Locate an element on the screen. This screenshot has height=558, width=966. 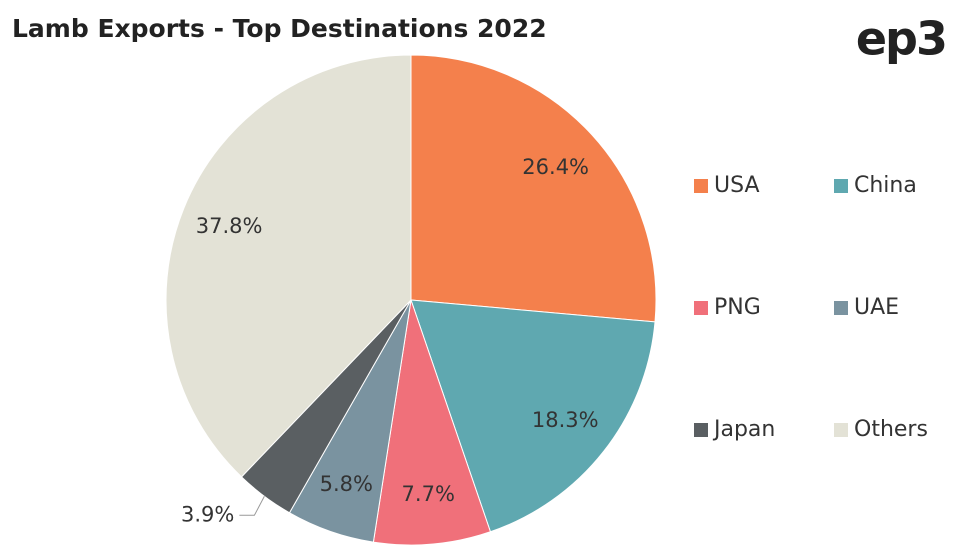
legend-label: China is located at coordinates (885, 185).